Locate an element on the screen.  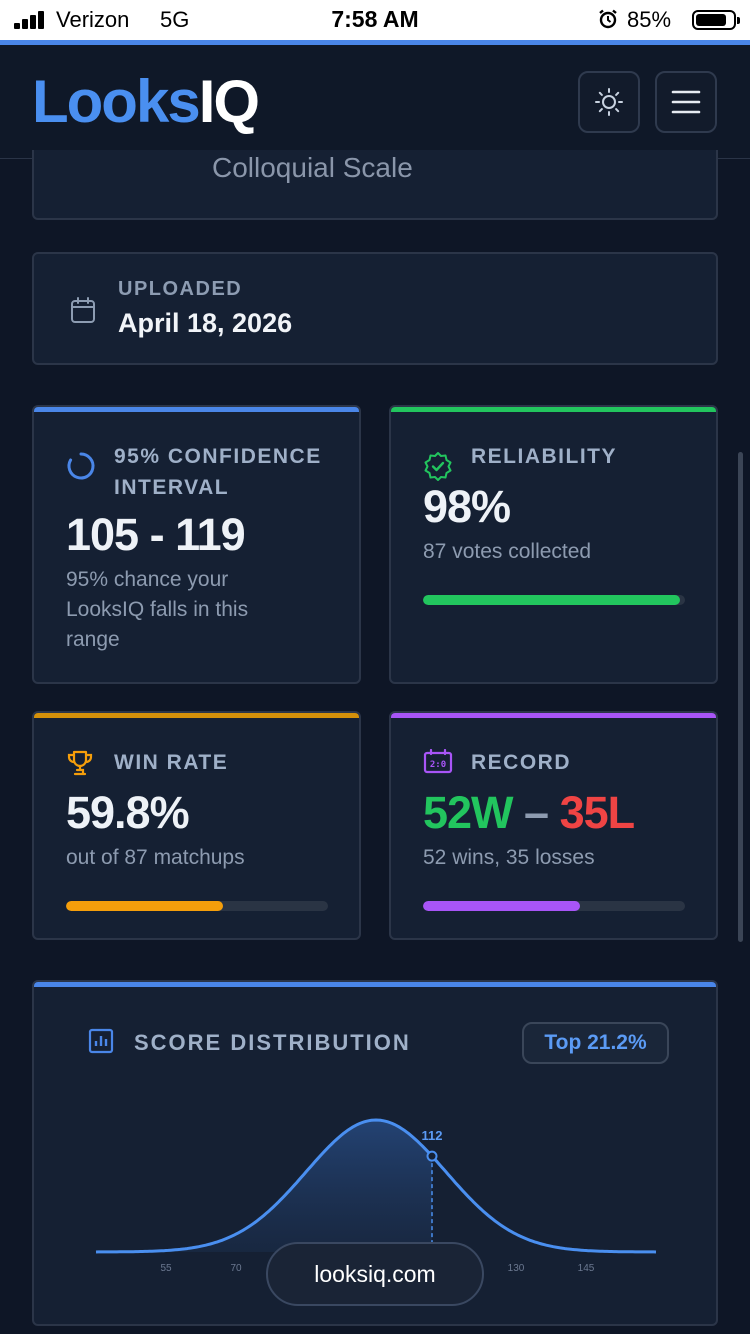
record-card: 2:0 RECORD 52W – 35L 52 wins, 35 losses is located at coordinates (553, 825).